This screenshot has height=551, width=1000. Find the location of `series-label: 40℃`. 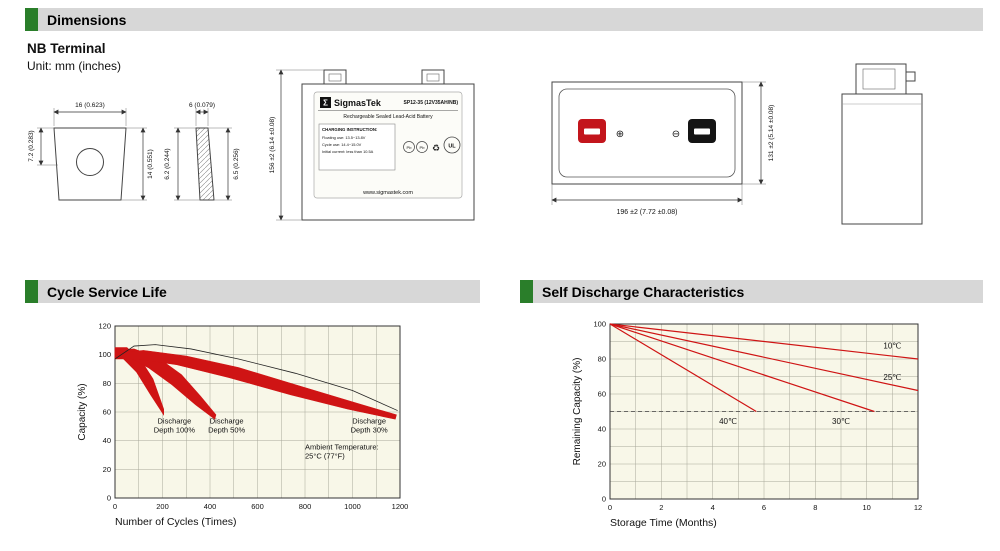

series-label: 40℃ is located at coordinates (728, 421).